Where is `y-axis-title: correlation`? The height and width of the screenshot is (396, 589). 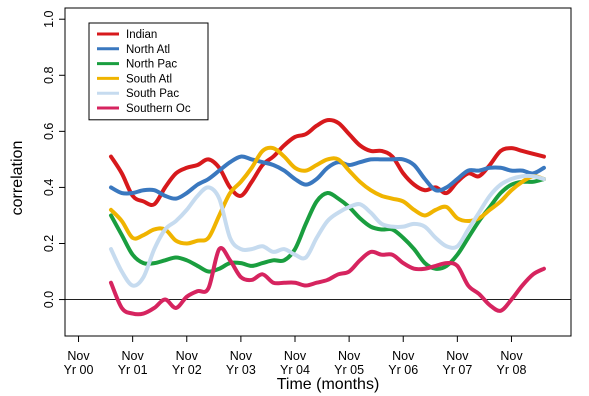
y-axis-title: correlation is located at coordinates (17, 178).